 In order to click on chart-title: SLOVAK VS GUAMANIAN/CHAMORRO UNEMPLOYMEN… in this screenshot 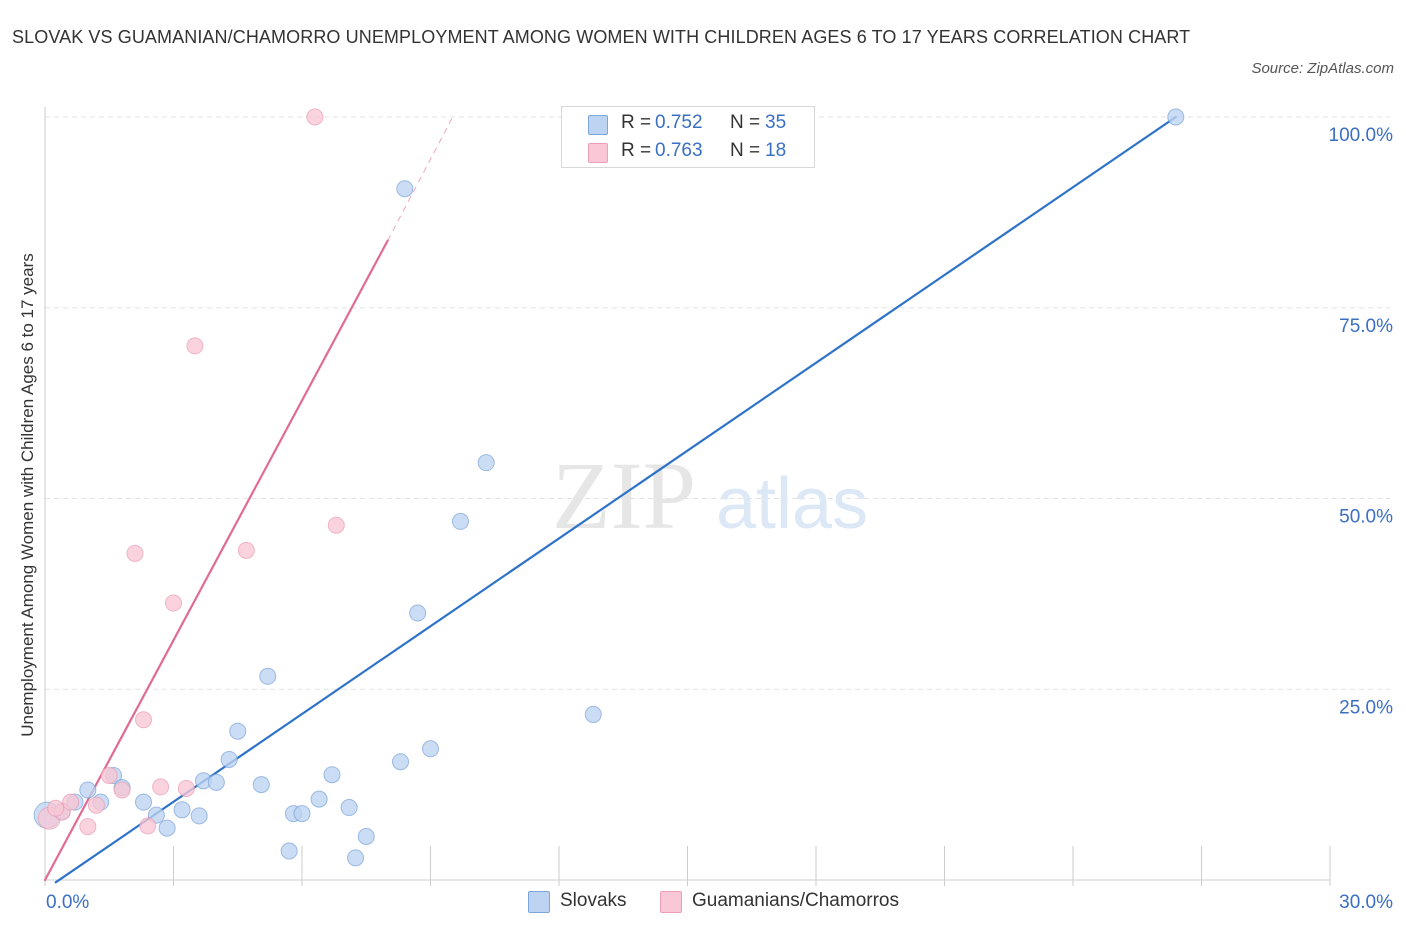, I will do `click(601, 37)`.